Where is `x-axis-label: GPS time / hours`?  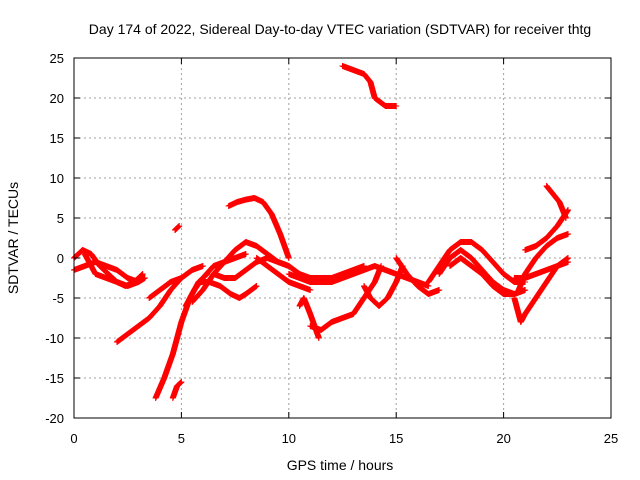 x-axis-label: GPS time / hours is located at coordinates (340, 465).